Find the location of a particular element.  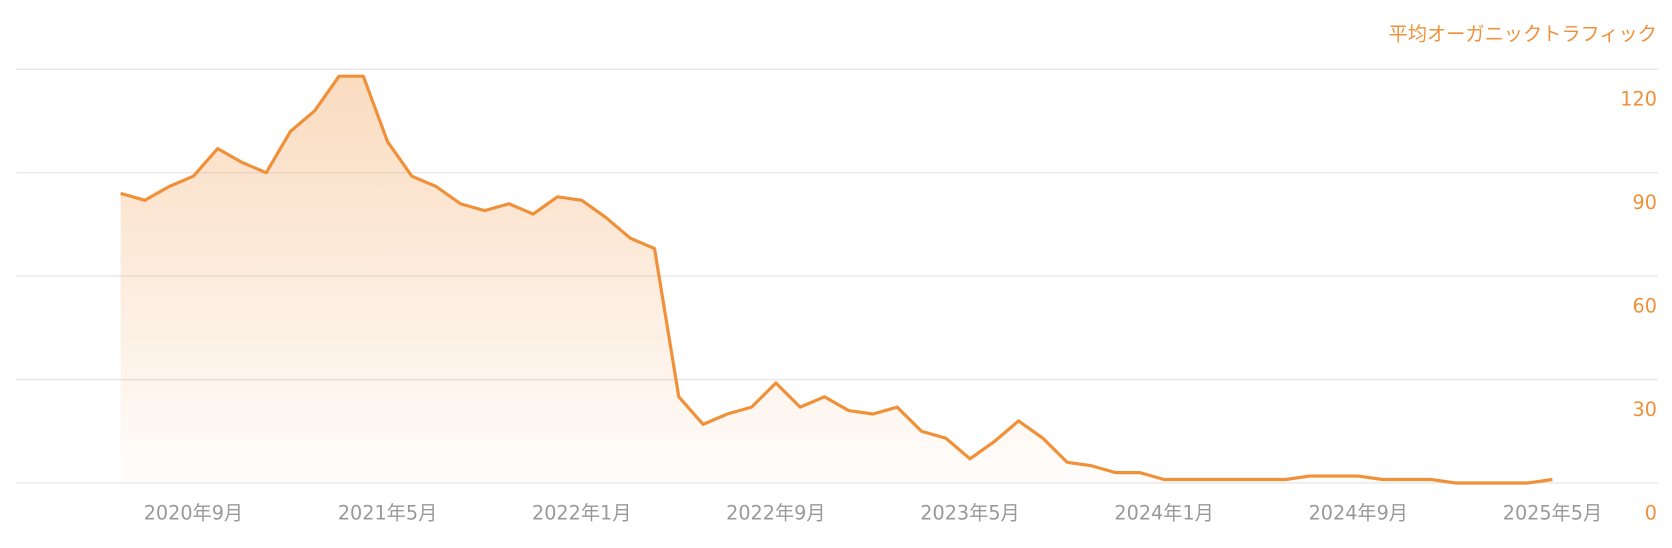

x-tick-label: 2022年9月 is located at coordinates (775, 512).